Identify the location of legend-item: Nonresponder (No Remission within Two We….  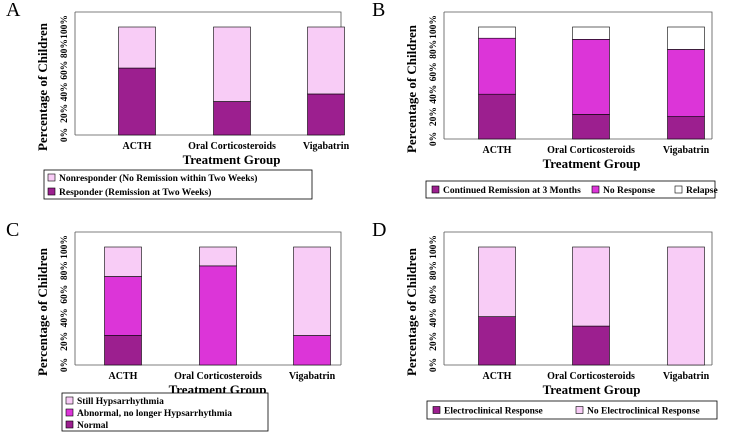
(152, 178).